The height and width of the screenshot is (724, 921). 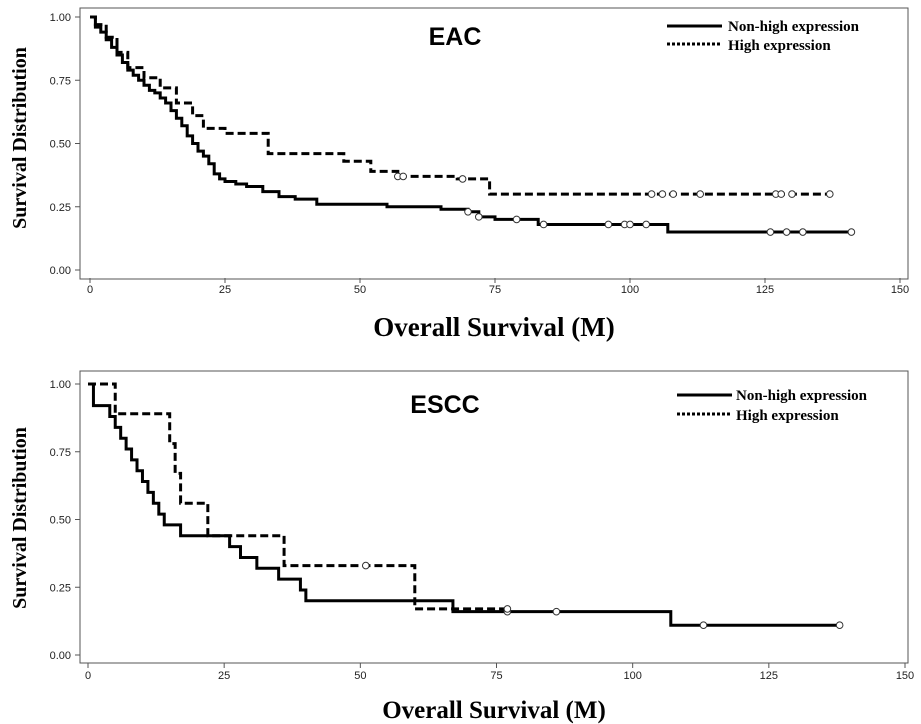 What do you see at coordinates (298, 496) in the screenshot?
I see `high-expression-curve` at bounding box center [298, 496].